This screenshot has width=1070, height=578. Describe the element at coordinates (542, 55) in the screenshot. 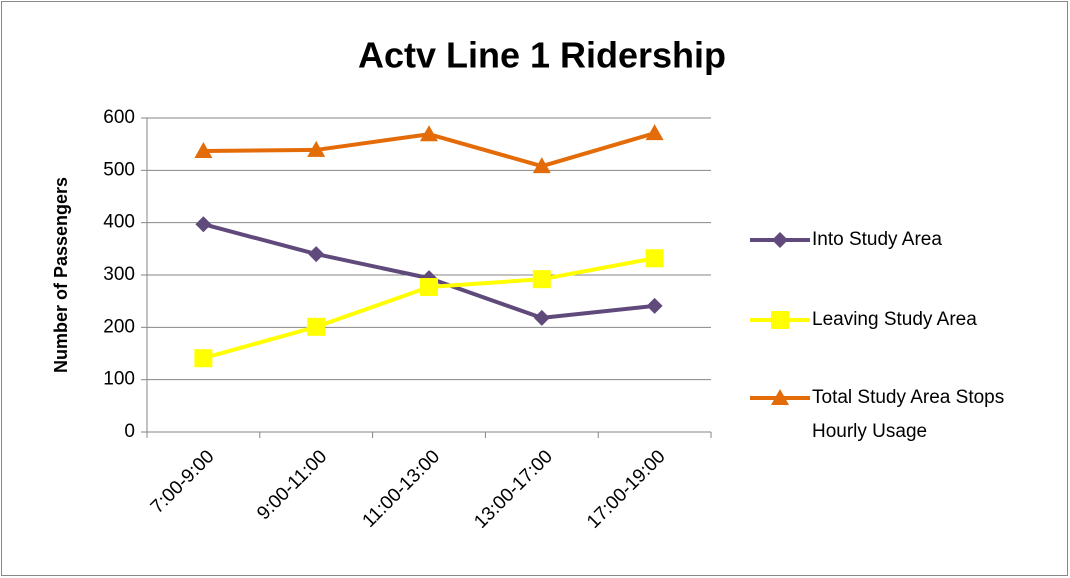

I see `chart-title: Actv Line 1 Ridership` at that location.